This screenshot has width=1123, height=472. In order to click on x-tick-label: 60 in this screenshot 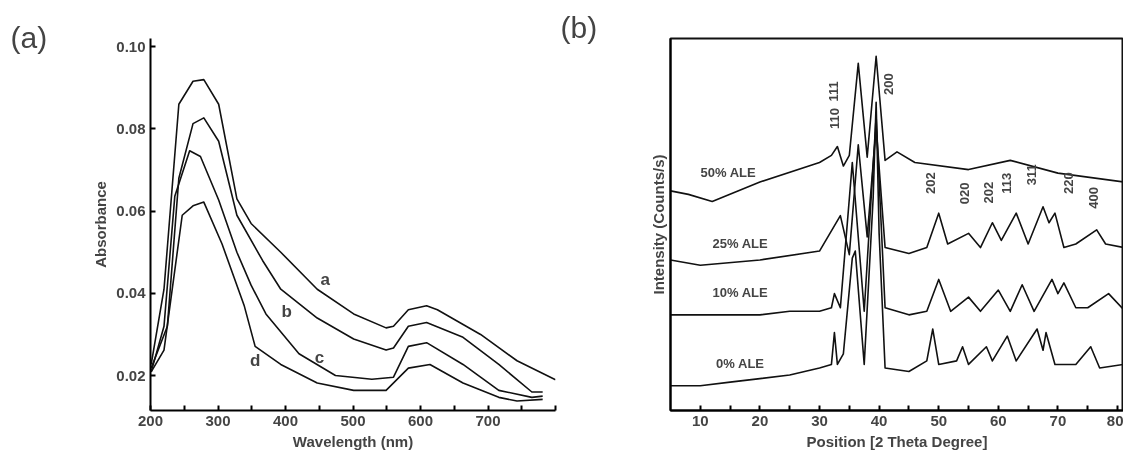, I will do `click(998, 420)`.